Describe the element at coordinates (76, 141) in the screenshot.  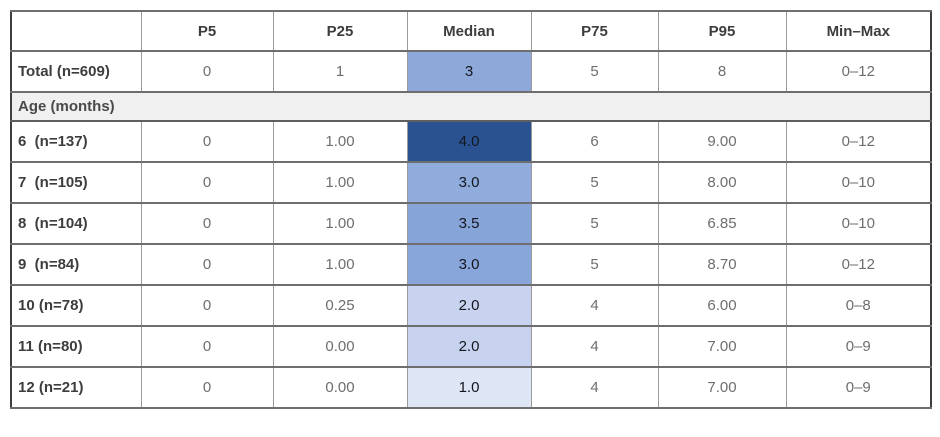
I see `row-label: 6 (n=137)` at that location.